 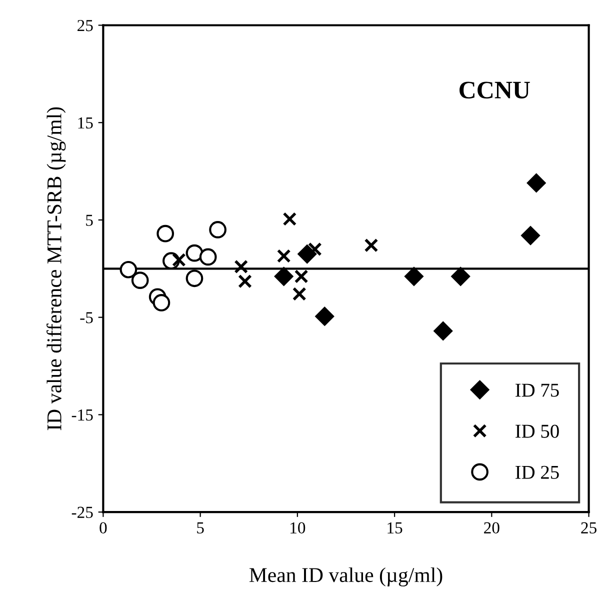 I want to click on annotation: CCNU, so click(x=495, y=90).